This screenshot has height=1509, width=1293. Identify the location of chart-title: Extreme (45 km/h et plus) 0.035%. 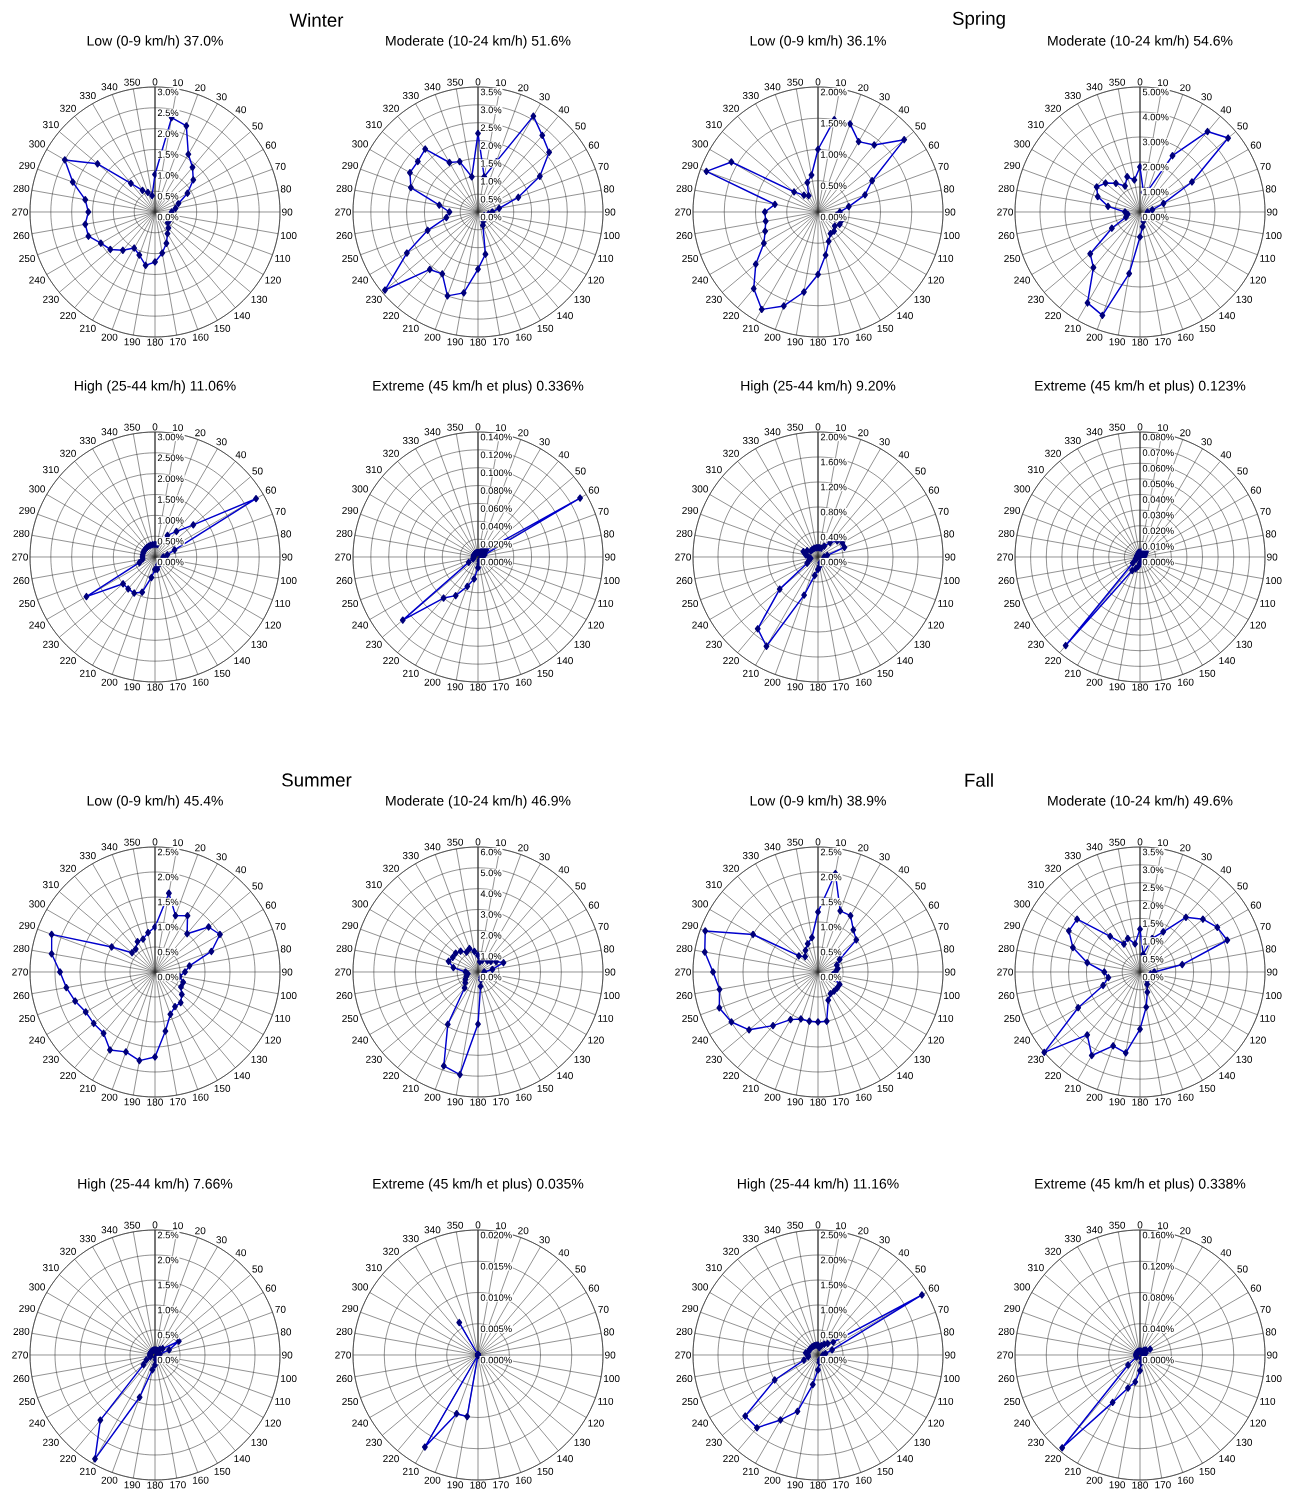
(478, 1185).